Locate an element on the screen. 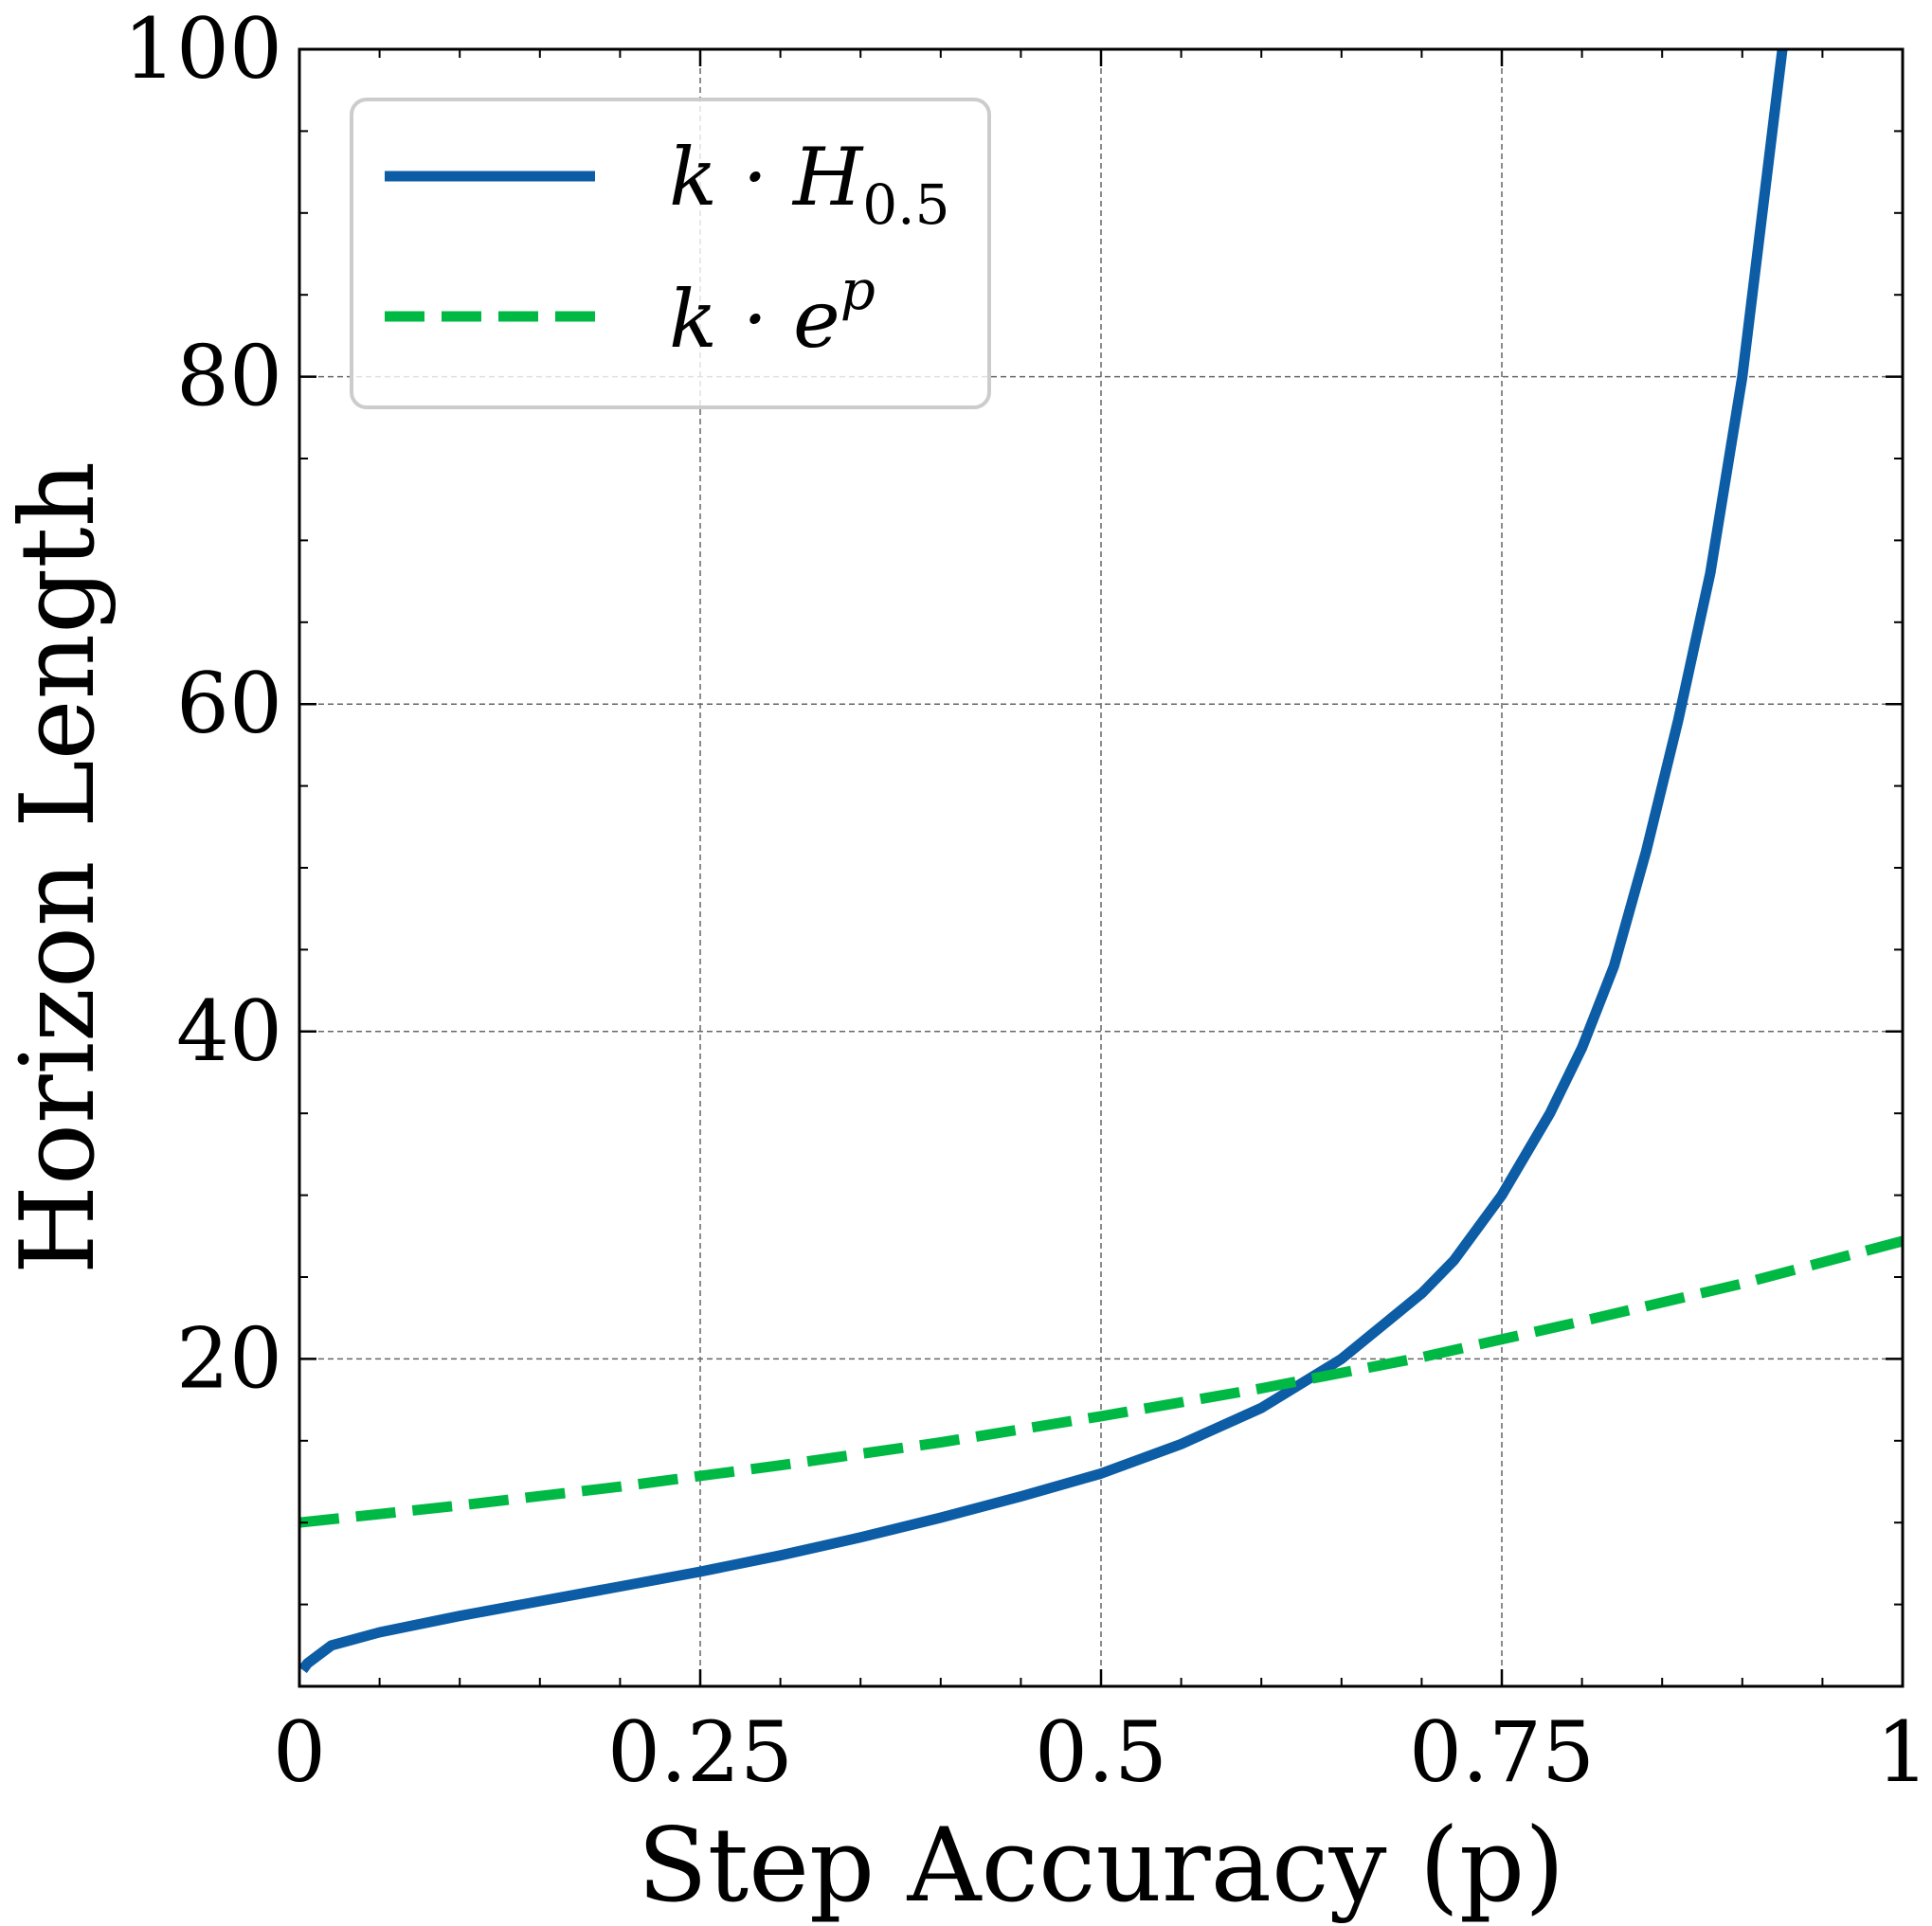  x-tick-label: 0.5 is located at coordinates (1101, 1752).